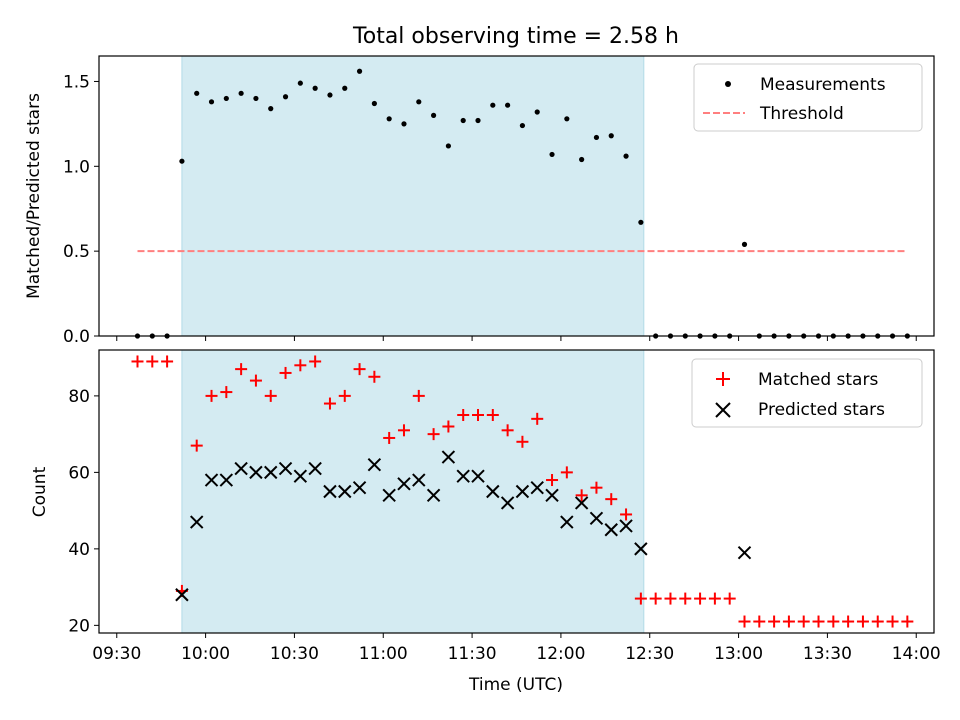 Image resolution: width=960 pixels, height=720 pixels. What do you see at coordinates (516, 338) in the screenshot?
I see `ratio-x-ticks` at bounding box center [516, 338].